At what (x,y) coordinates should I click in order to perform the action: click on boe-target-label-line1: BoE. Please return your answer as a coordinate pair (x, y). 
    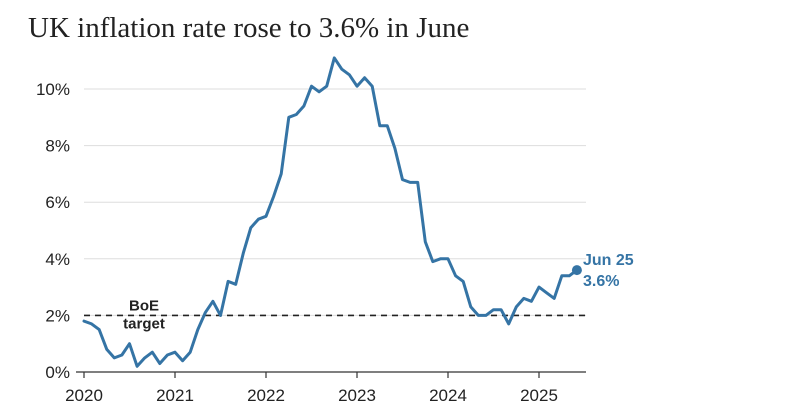
    Looking at the image, I should click on (144, 305).